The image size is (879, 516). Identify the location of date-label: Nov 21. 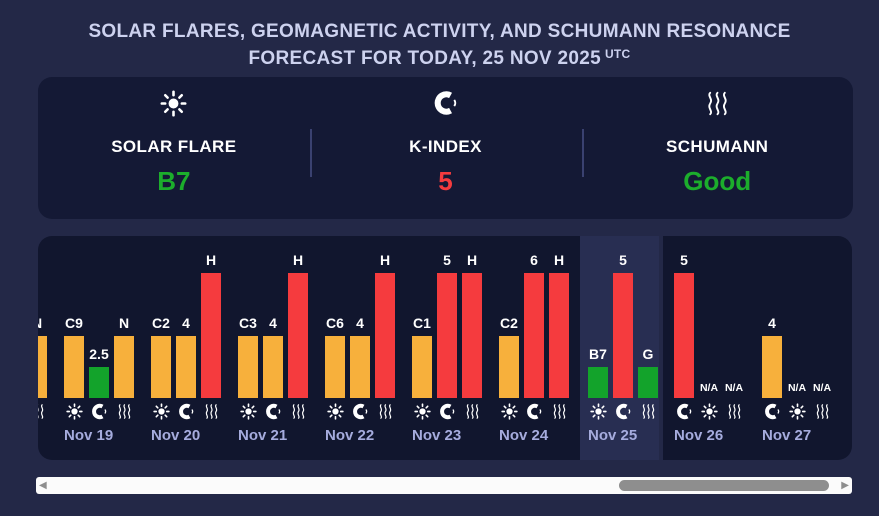
(263, 435).